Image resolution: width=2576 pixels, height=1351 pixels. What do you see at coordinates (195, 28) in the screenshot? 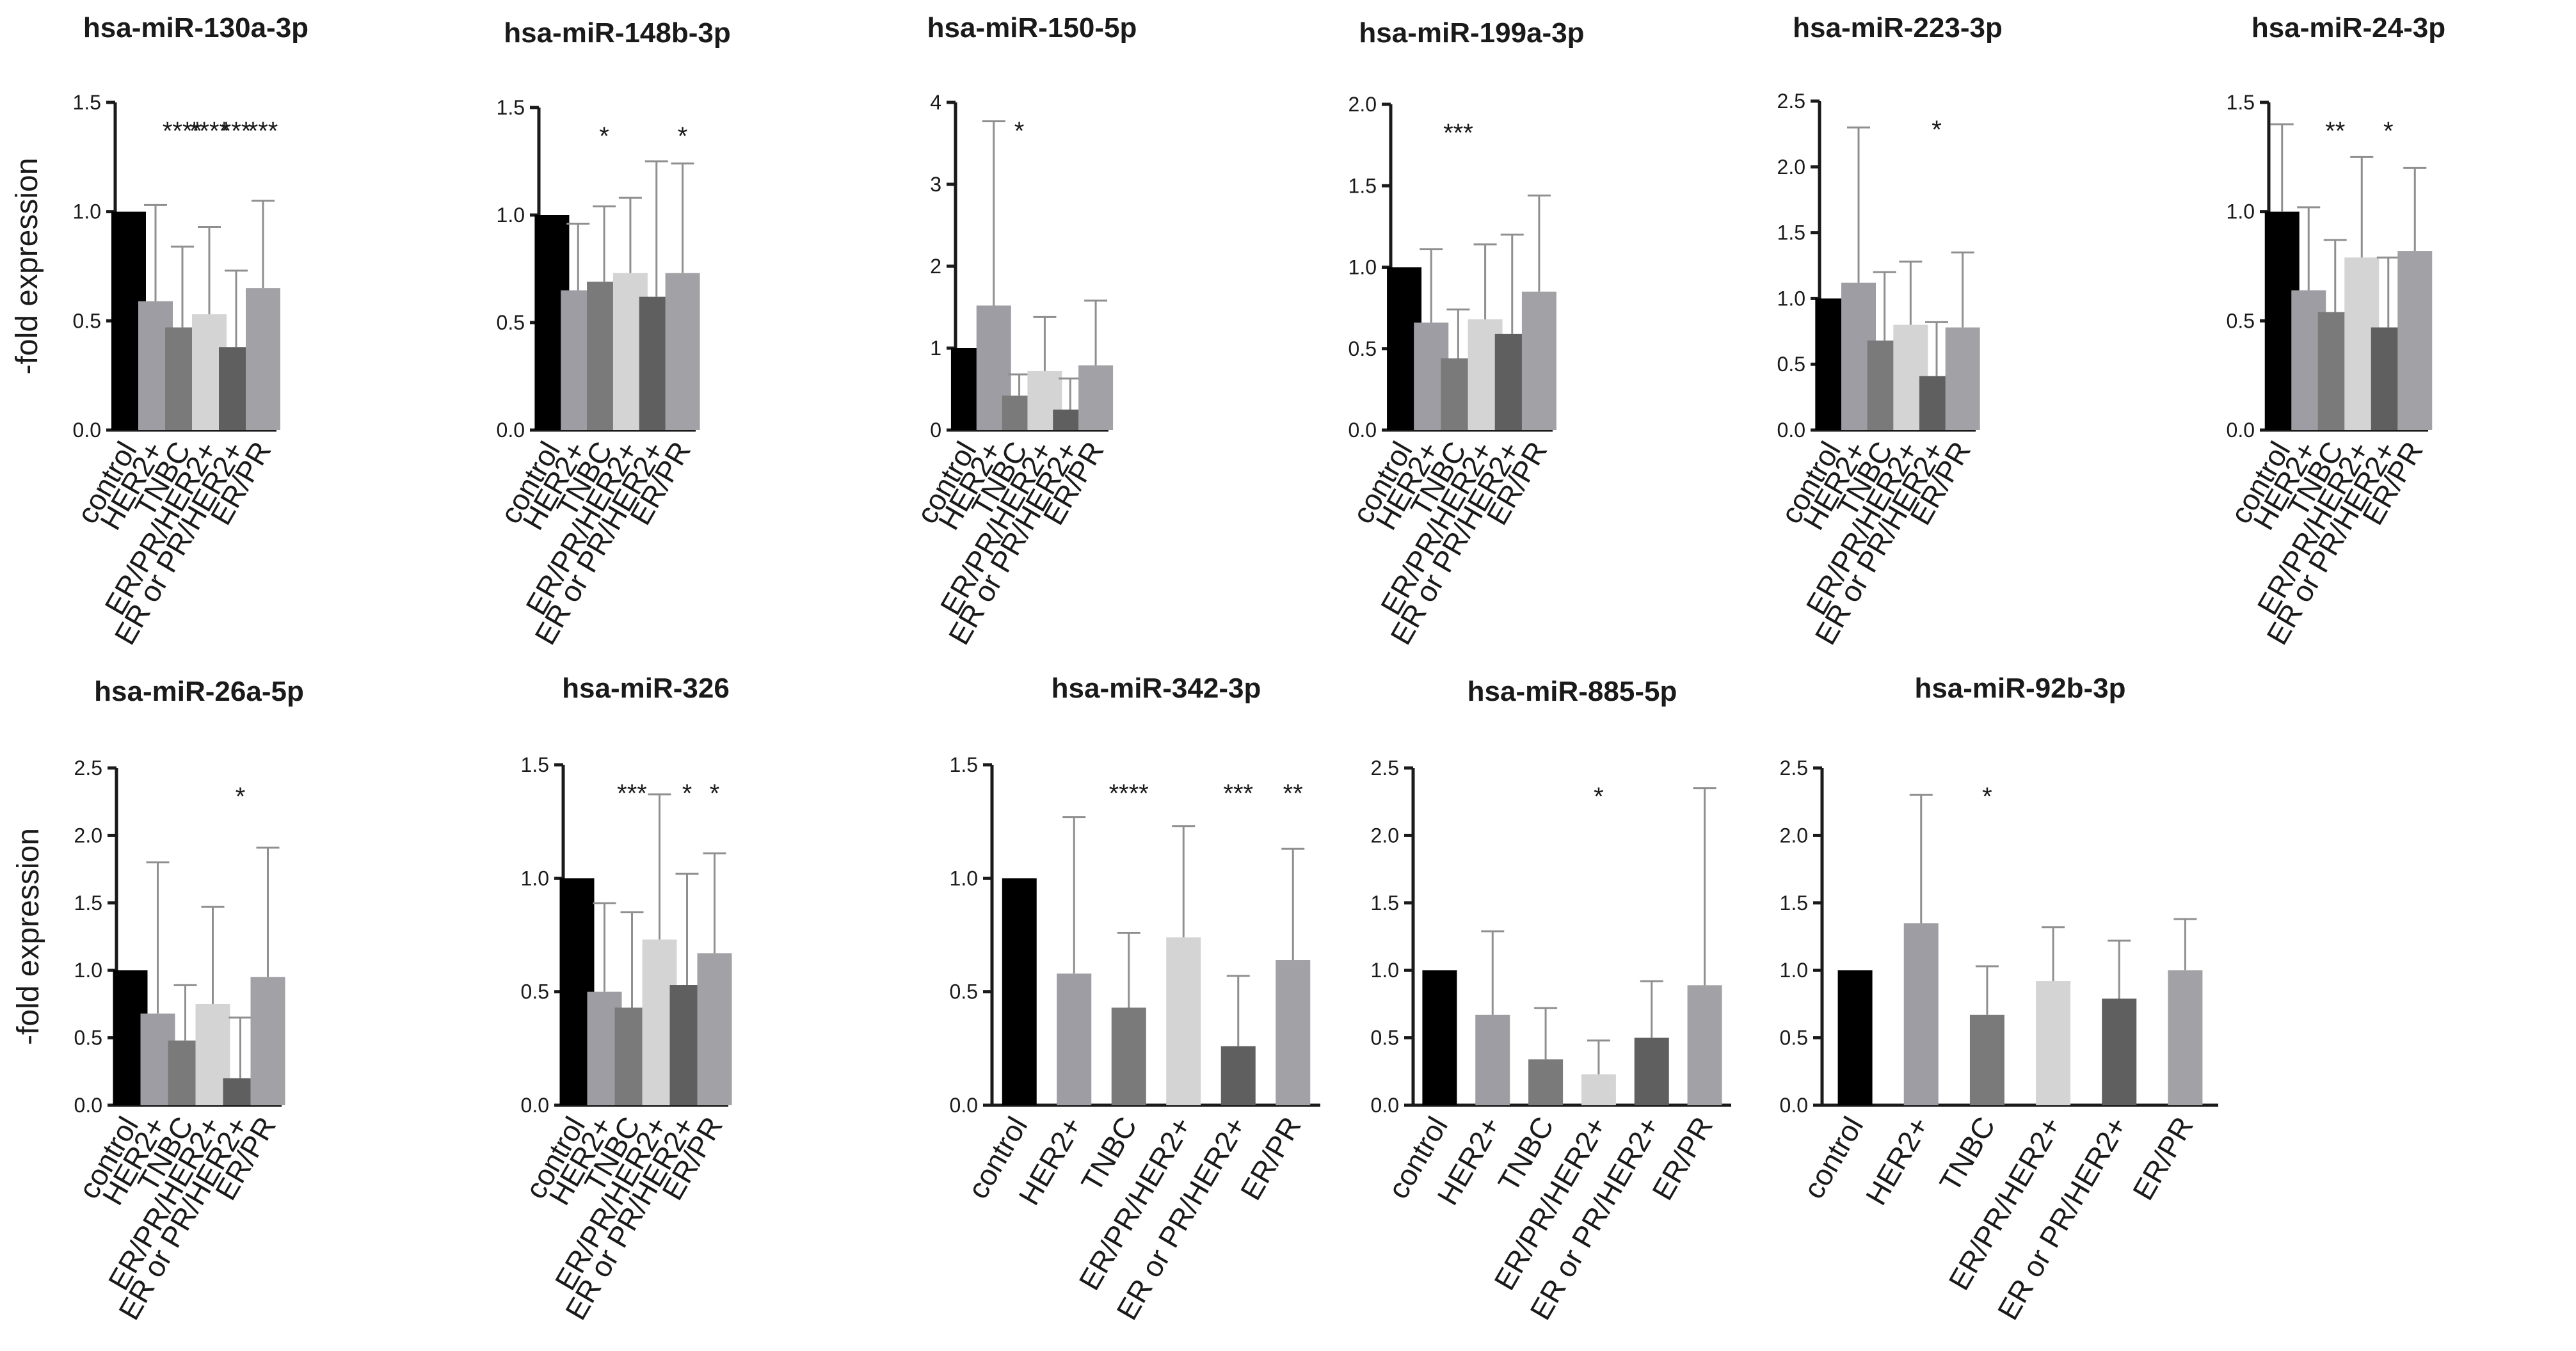
I see `chart-title: hsa-miR-130a-3p` at bounding box center [195, 28].